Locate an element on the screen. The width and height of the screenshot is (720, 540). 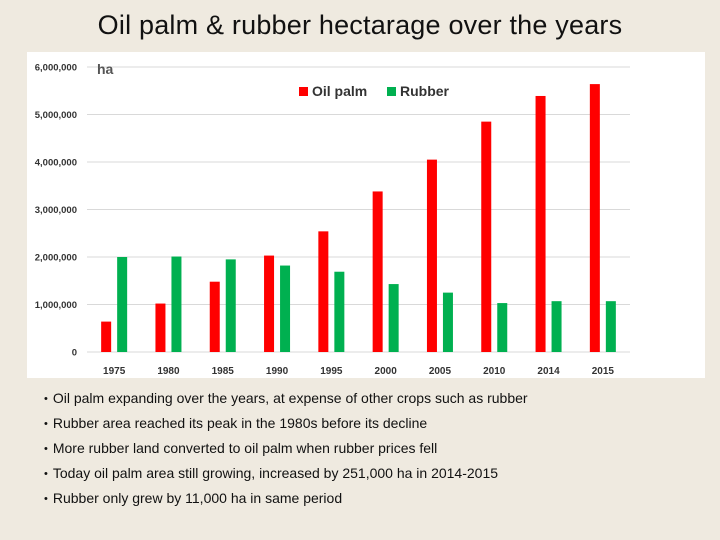
x-tick-label: 2010 is located at coordinates (494, 371).